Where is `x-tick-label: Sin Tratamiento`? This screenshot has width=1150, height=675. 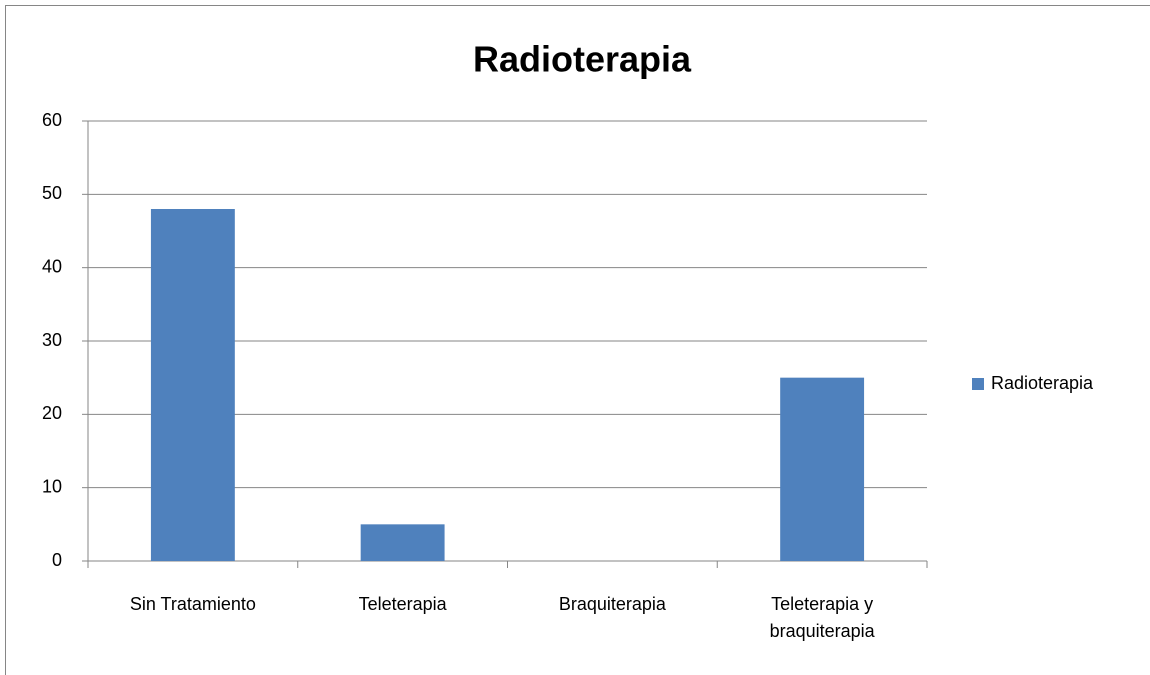 x-tick-label: Sin Tratamiento is located at coordinates (192, 604).